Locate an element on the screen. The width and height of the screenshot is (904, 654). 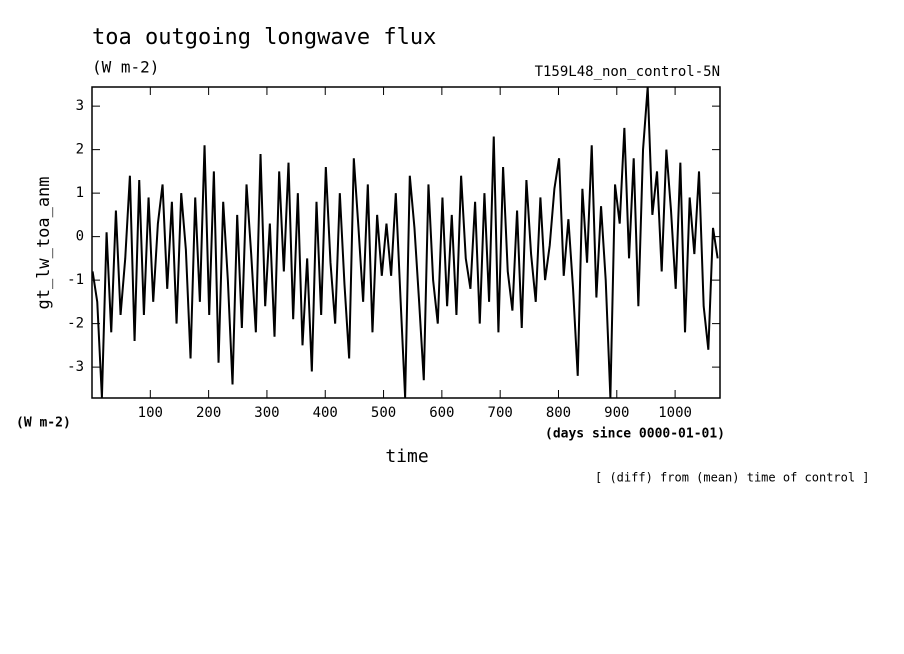
x-tick-label: 900 is located at coordinates (616, 413).